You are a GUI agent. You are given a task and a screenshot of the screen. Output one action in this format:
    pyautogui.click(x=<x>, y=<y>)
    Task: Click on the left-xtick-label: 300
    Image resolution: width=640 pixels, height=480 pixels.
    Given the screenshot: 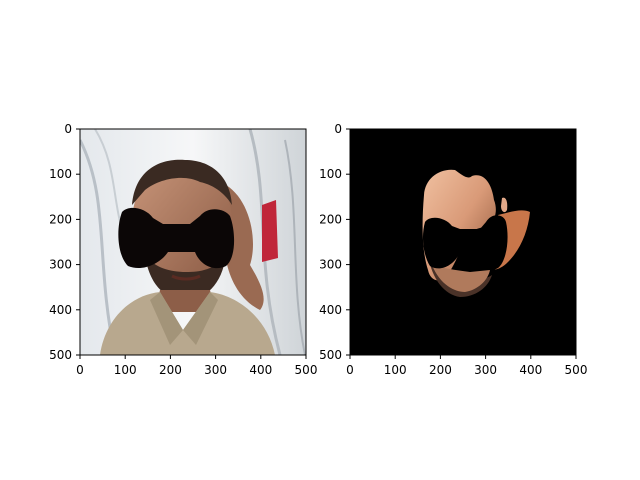 What is the action you would take?
    pyautogui.click(x=215, y=370)
    